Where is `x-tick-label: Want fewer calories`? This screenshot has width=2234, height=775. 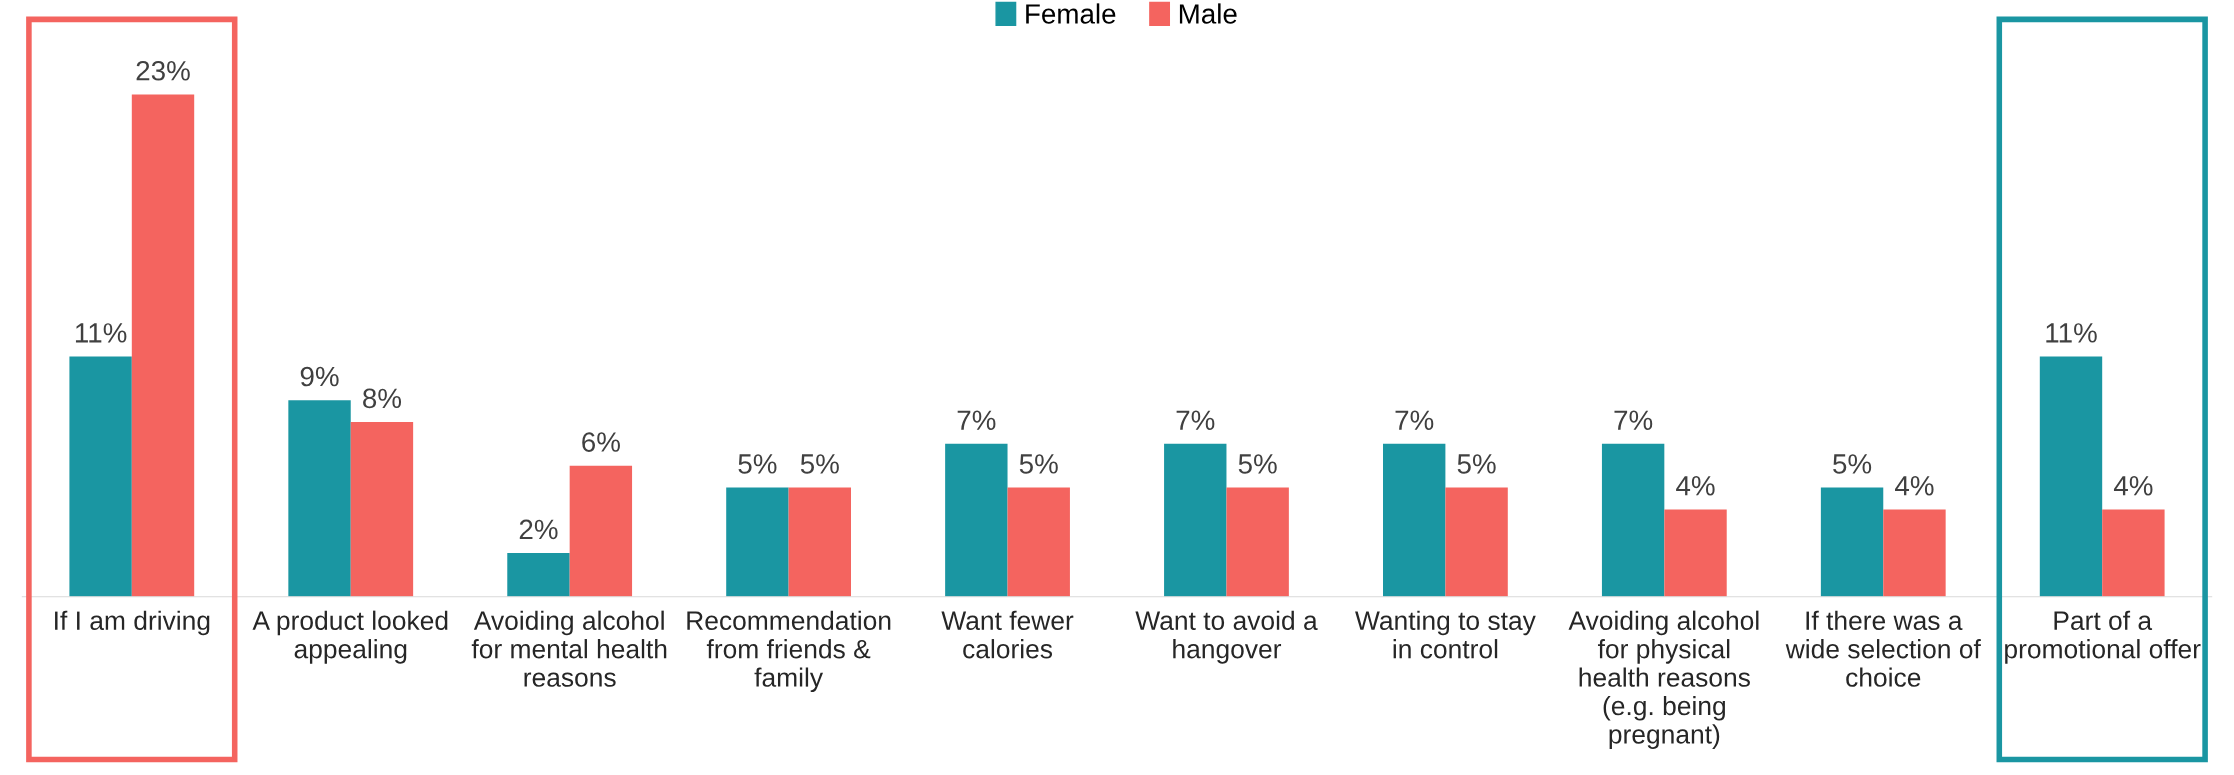 x-tick-label: Want fewer calories is located at coordinates (1007, 634).